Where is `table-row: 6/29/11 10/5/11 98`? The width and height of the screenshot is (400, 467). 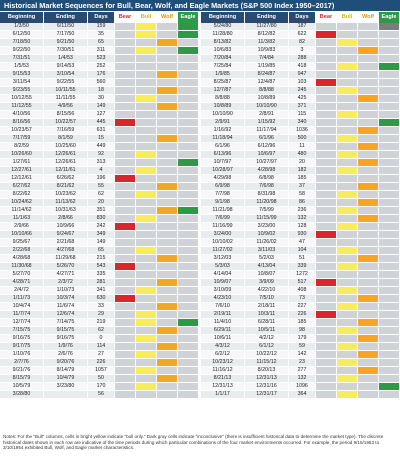
table-row: 6/29/11 10/5/11 98 is located at coordinates (300, 331).